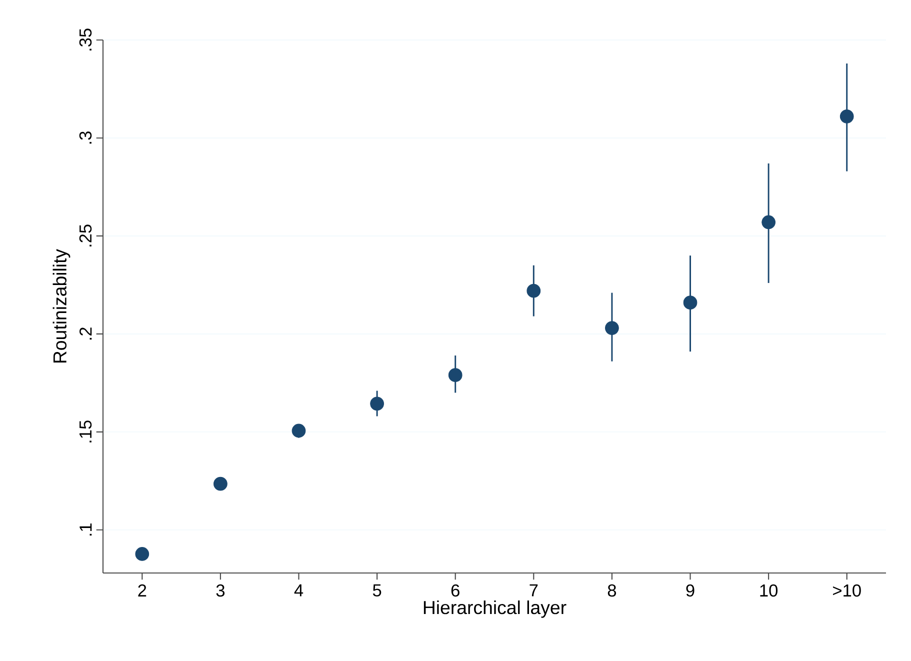  I want to click on y-tick-label: .25, so click(85, 235).